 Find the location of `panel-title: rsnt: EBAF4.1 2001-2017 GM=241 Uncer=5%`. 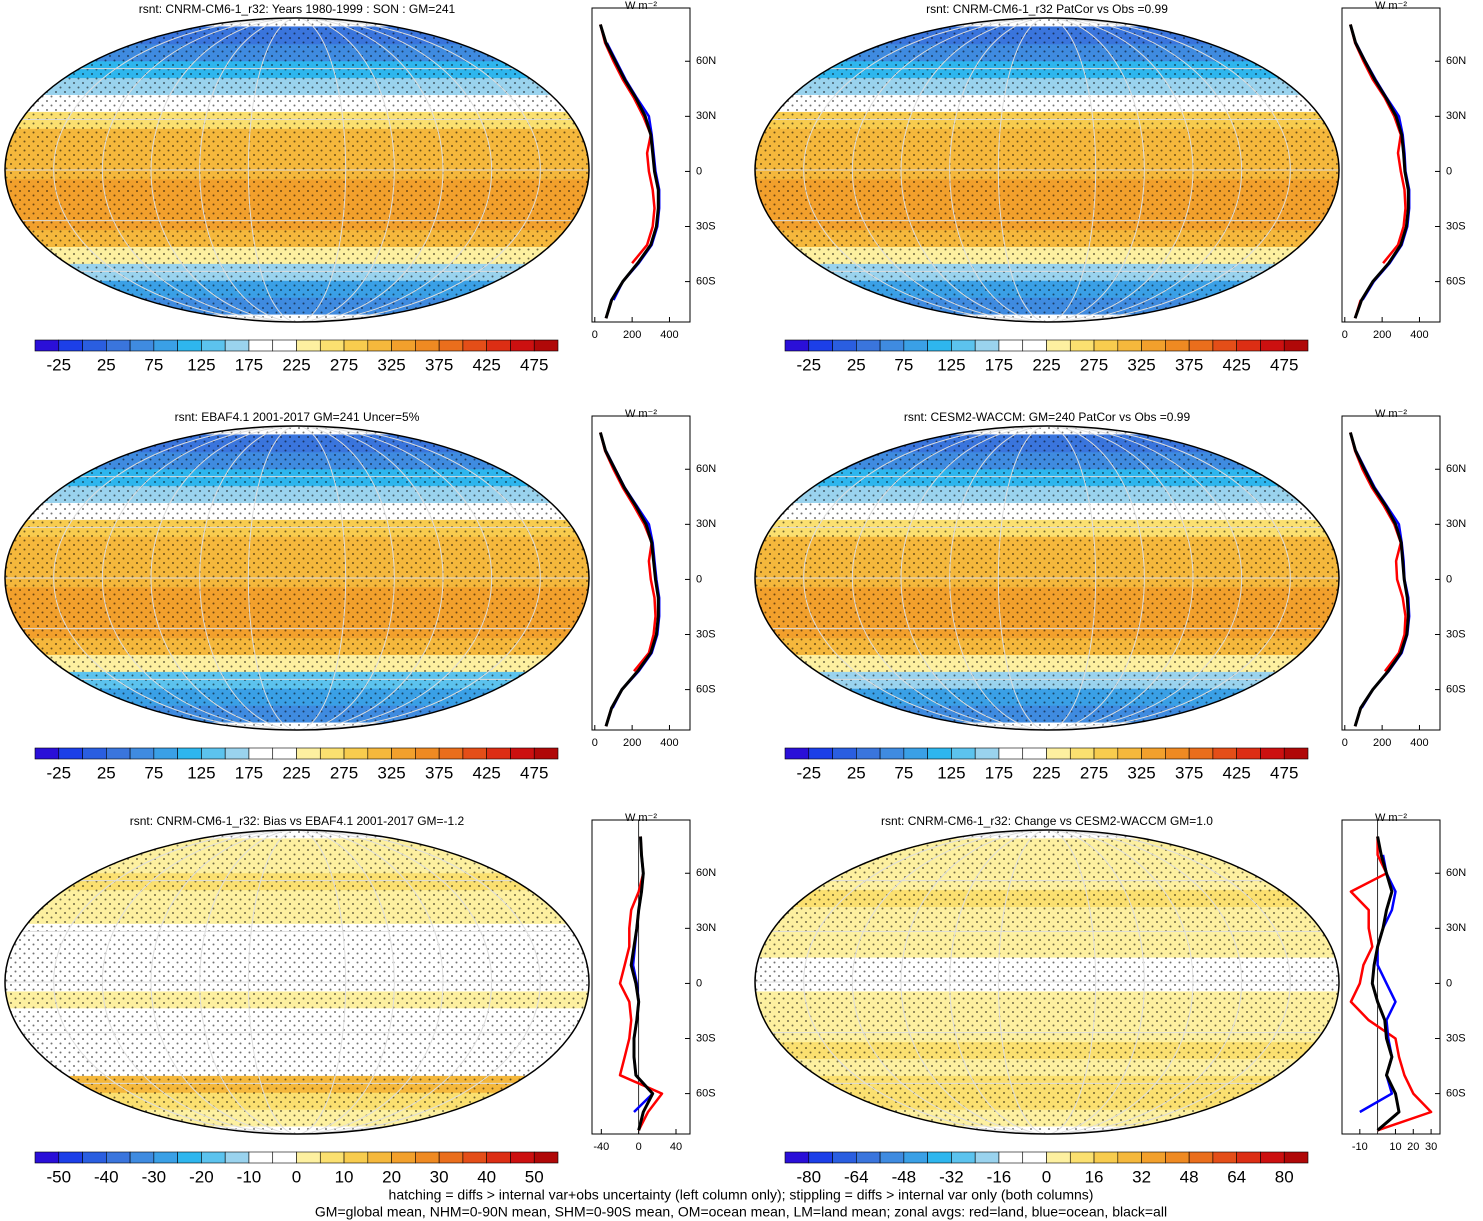

panel-title: rsnt: EBAF4.1 2001-2017 GM=241 Uncer=5% is located at coordinates (297, 417).